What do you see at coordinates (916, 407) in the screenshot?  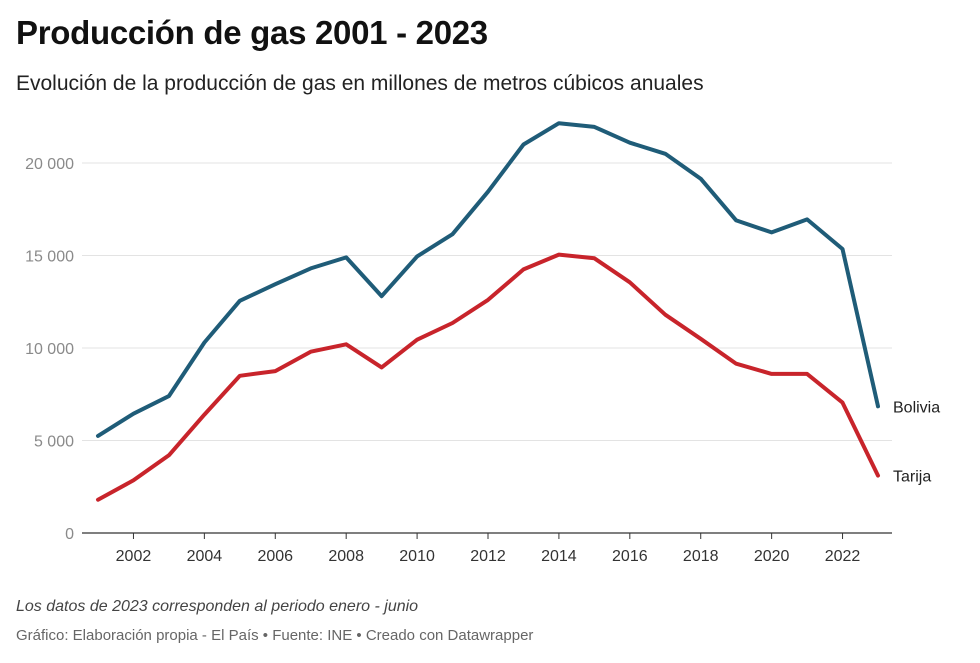 I see `series-label-bolivia: Bolivia` at bounding box center [916, 407].